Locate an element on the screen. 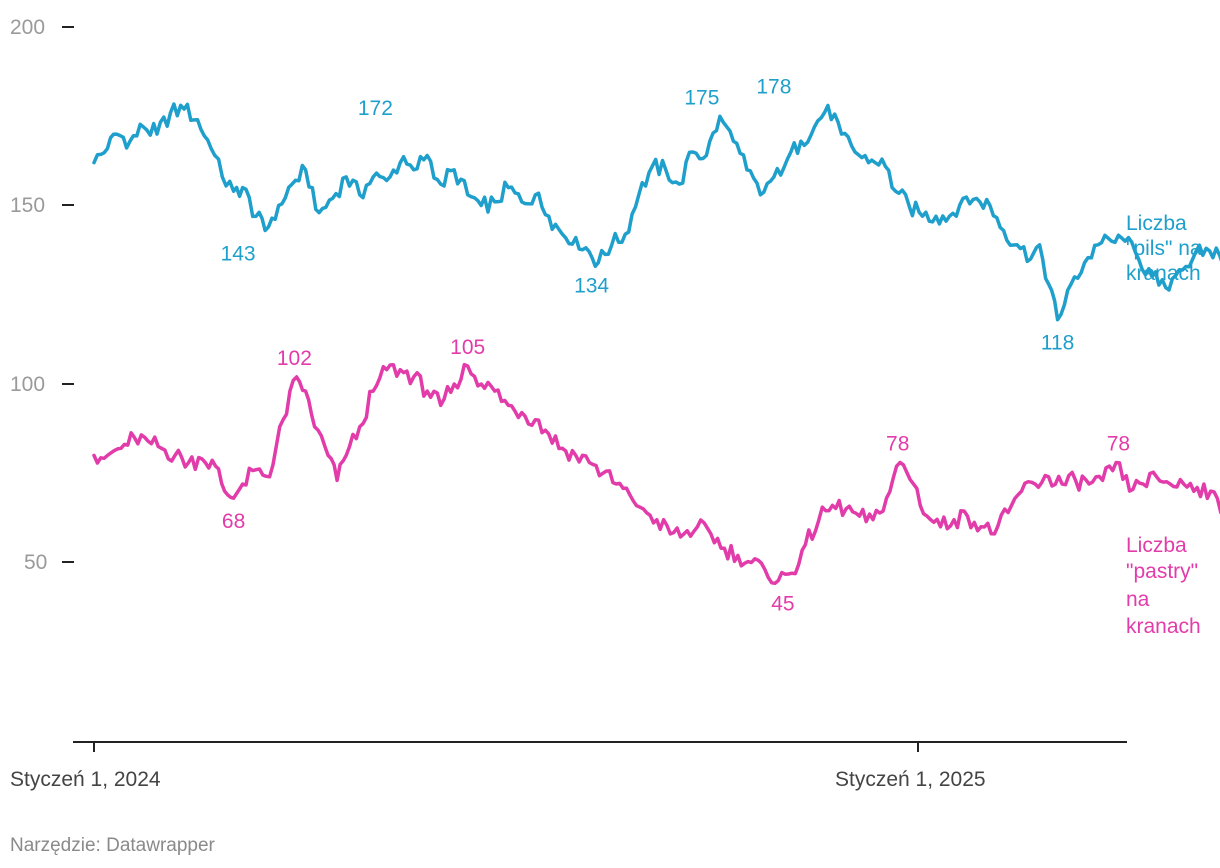  series-label-pils: Liczba "pils" na kranach is located at coordinates (1166, 248).